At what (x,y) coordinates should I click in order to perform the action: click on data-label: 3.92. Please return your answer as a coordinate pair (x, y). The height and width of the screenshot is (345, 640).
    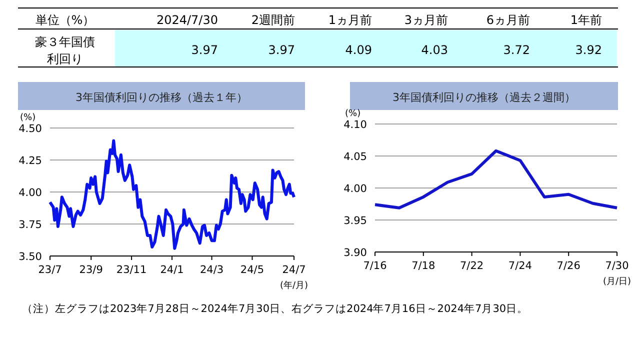
    Looking at the image, I should click on (588, 50).